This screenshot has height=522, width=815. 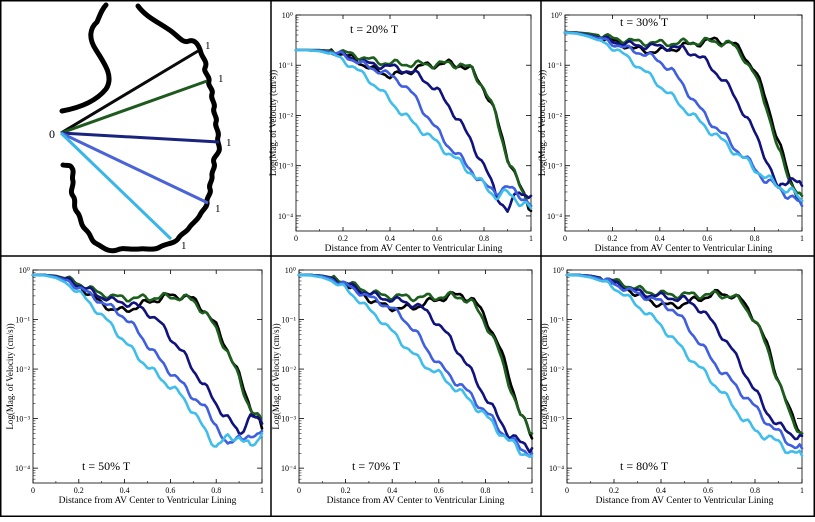 I want to click on ventricle-wall-upper, so click(x=140, y=128).